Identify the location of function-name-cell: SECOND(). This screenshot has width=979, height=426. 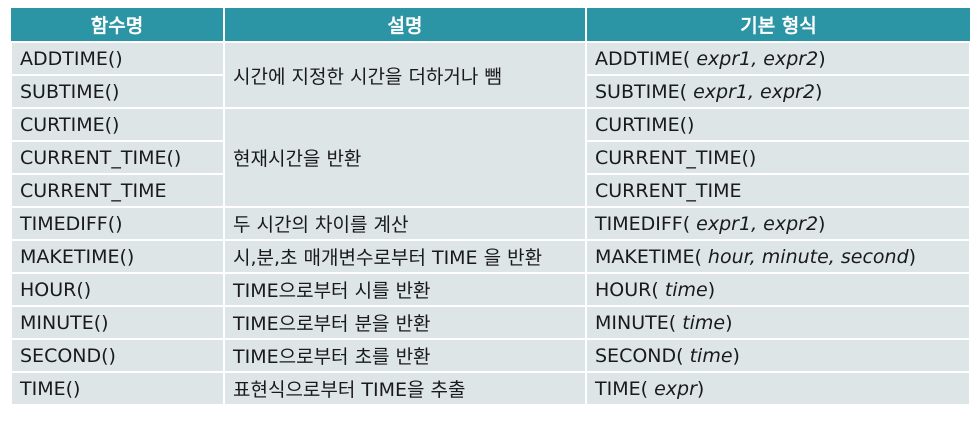
(117, 355).